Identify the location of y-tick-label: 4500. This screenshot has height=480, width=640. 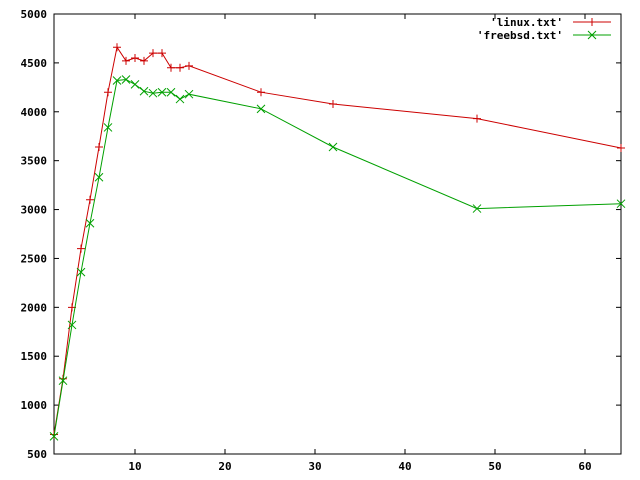
(34, 63).